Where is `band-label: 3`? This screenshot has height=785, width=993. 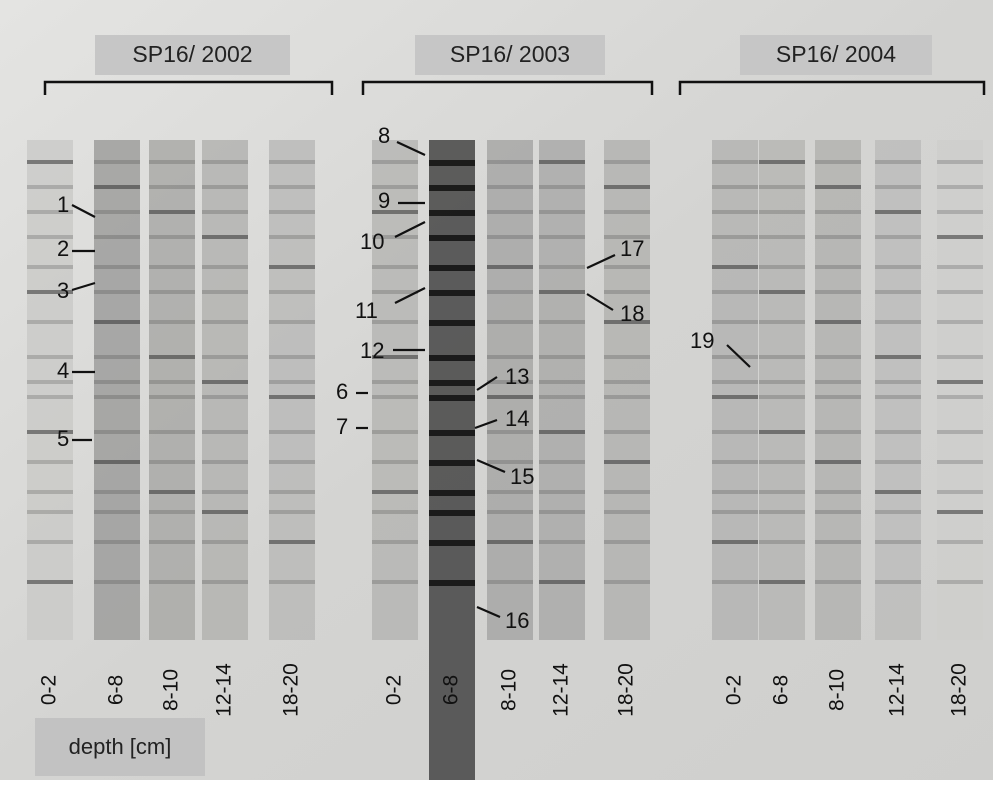 band-label: 3 is located at coordinates (63, 290).